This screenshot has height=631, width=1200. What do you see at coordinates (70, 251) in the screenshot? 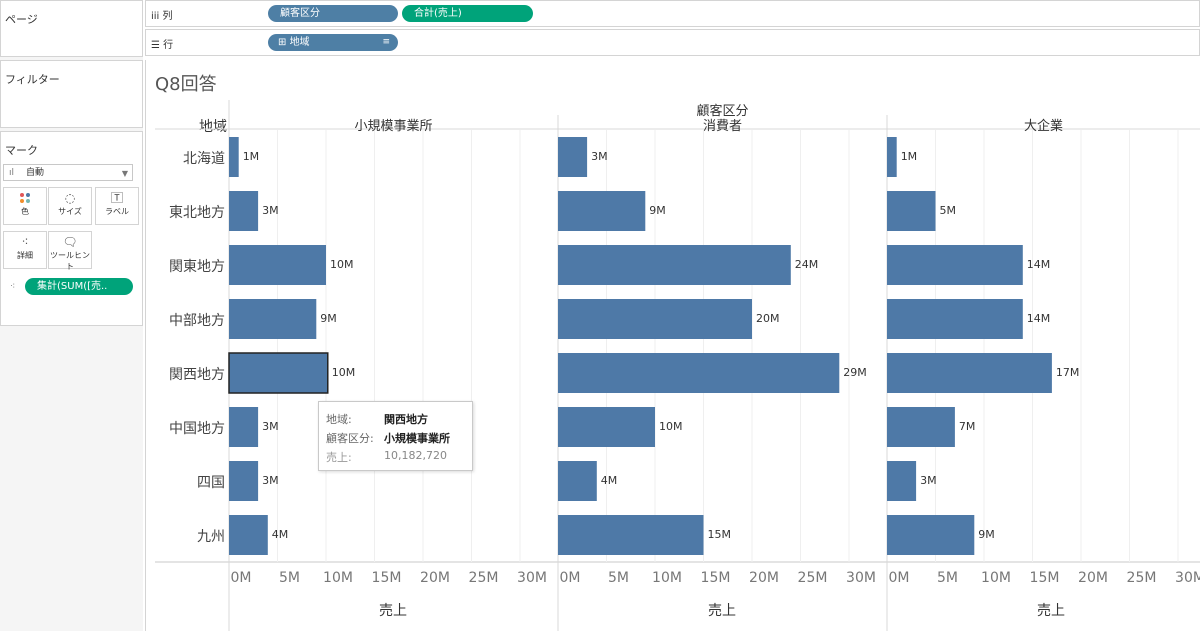
I see `tooltip-button: 🗨 ツールヒント` at bounding box center [70, 251].